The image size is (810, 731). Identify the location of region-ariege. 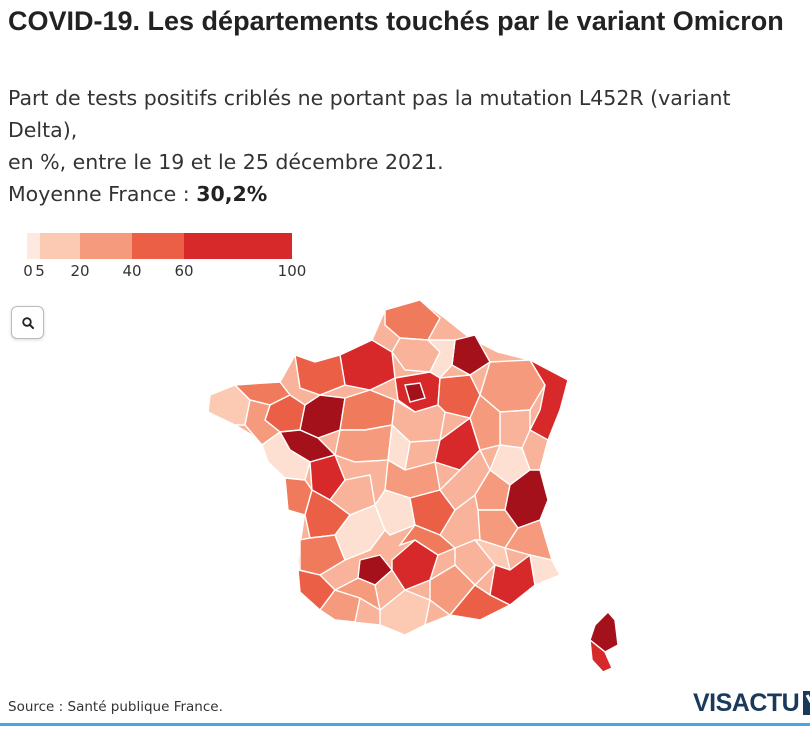
(405, 612).